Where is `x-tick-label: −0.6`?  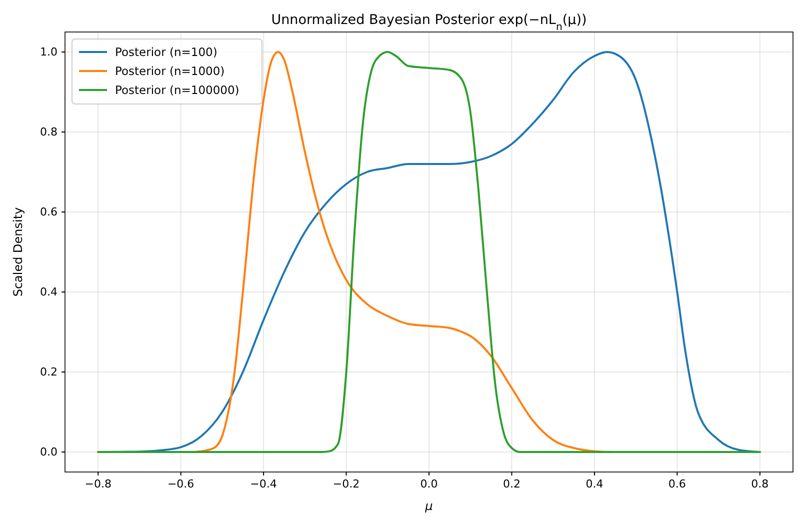 x-tick-label: −0.6 is located at coordinates (180, 483).